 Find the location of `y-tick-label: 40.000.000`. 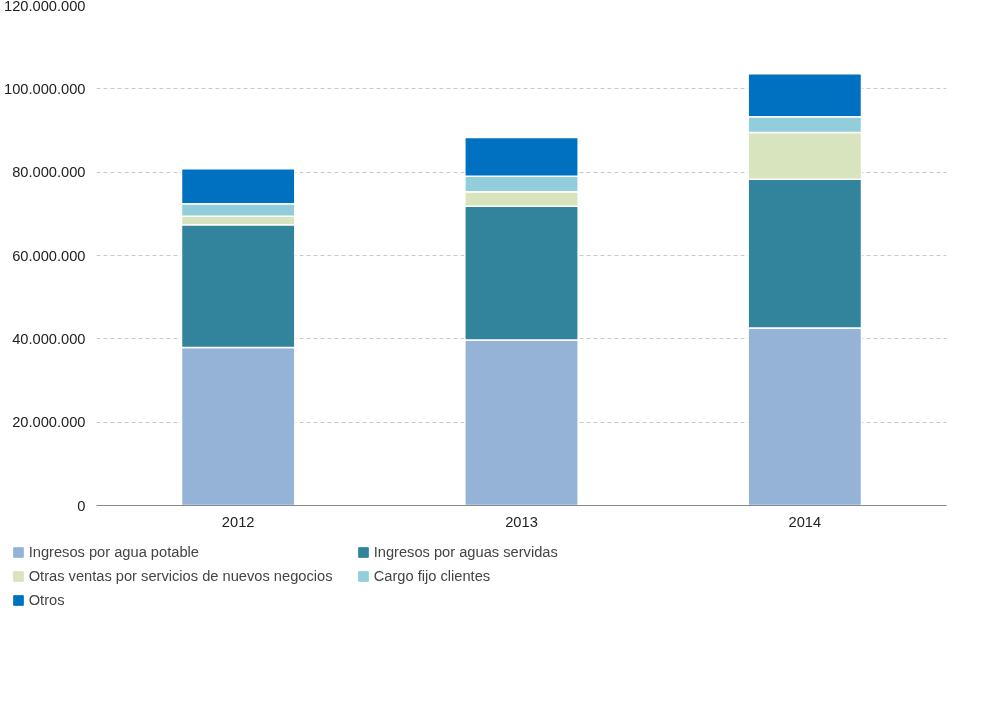

y-tick-label: 40.000.000 is located at coordinates (49, 338).